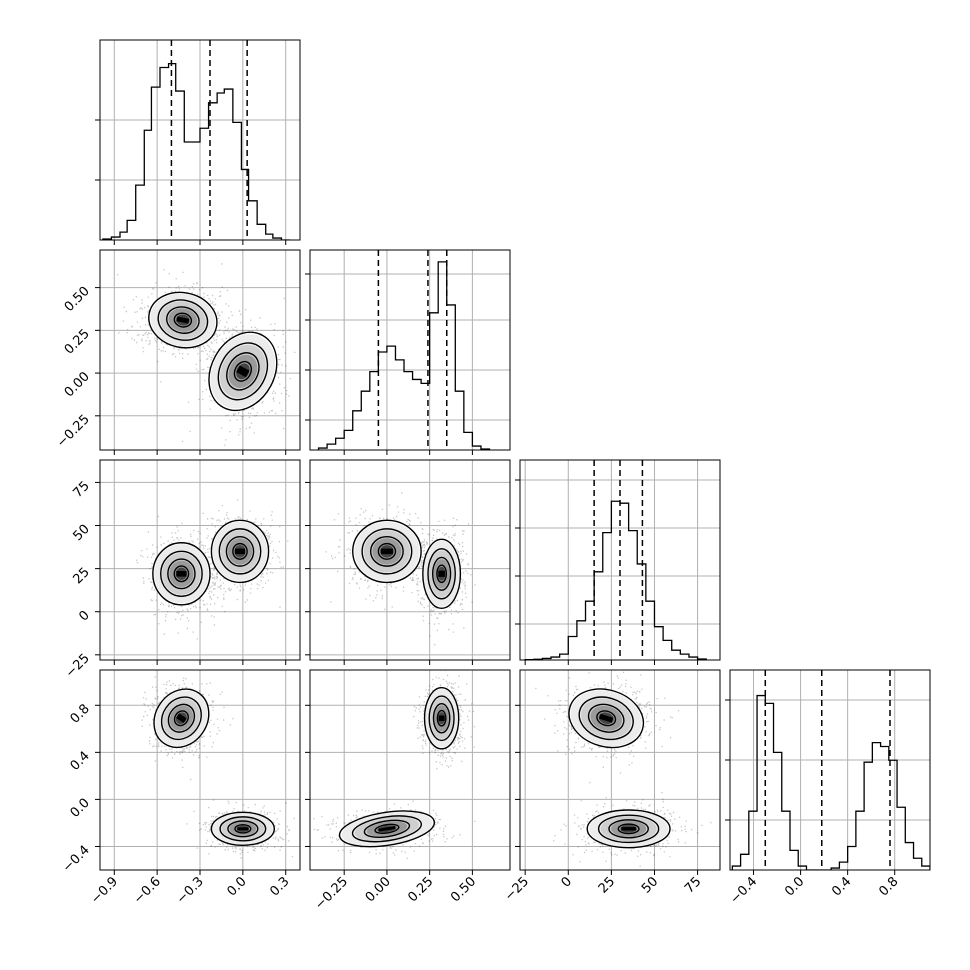  Describe the element at coordinates (77, 299) in the screenshot. I see `y-tick-label-param-1: 0.50` at that location.